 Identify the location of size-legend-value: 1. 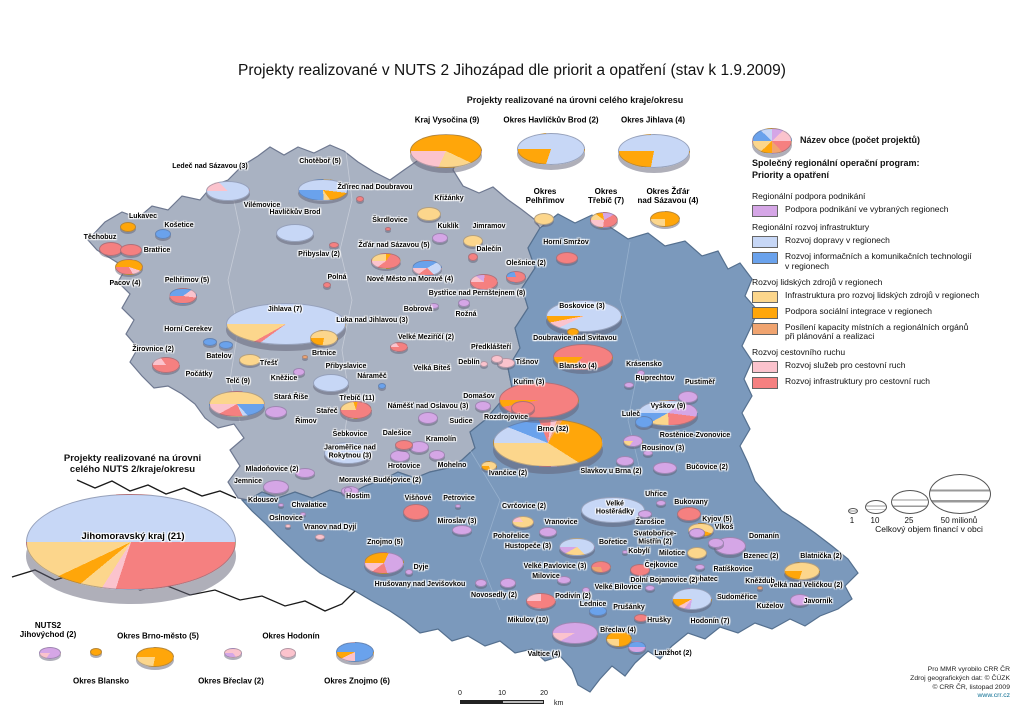
(852, 520).